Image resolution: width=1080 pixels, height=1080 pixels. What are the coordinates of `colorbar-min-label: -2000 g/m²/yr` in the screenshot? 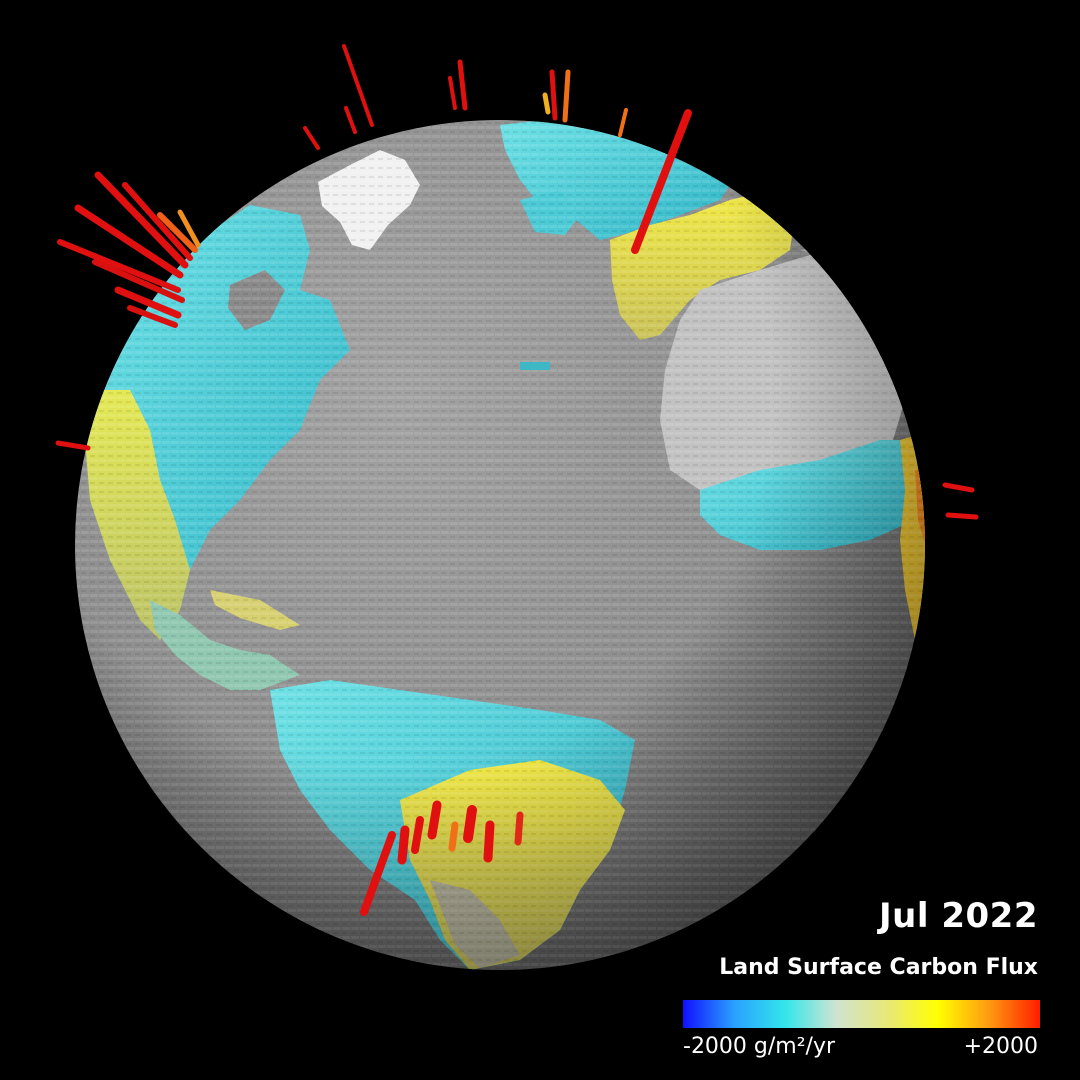 It's located at (759, 1046).